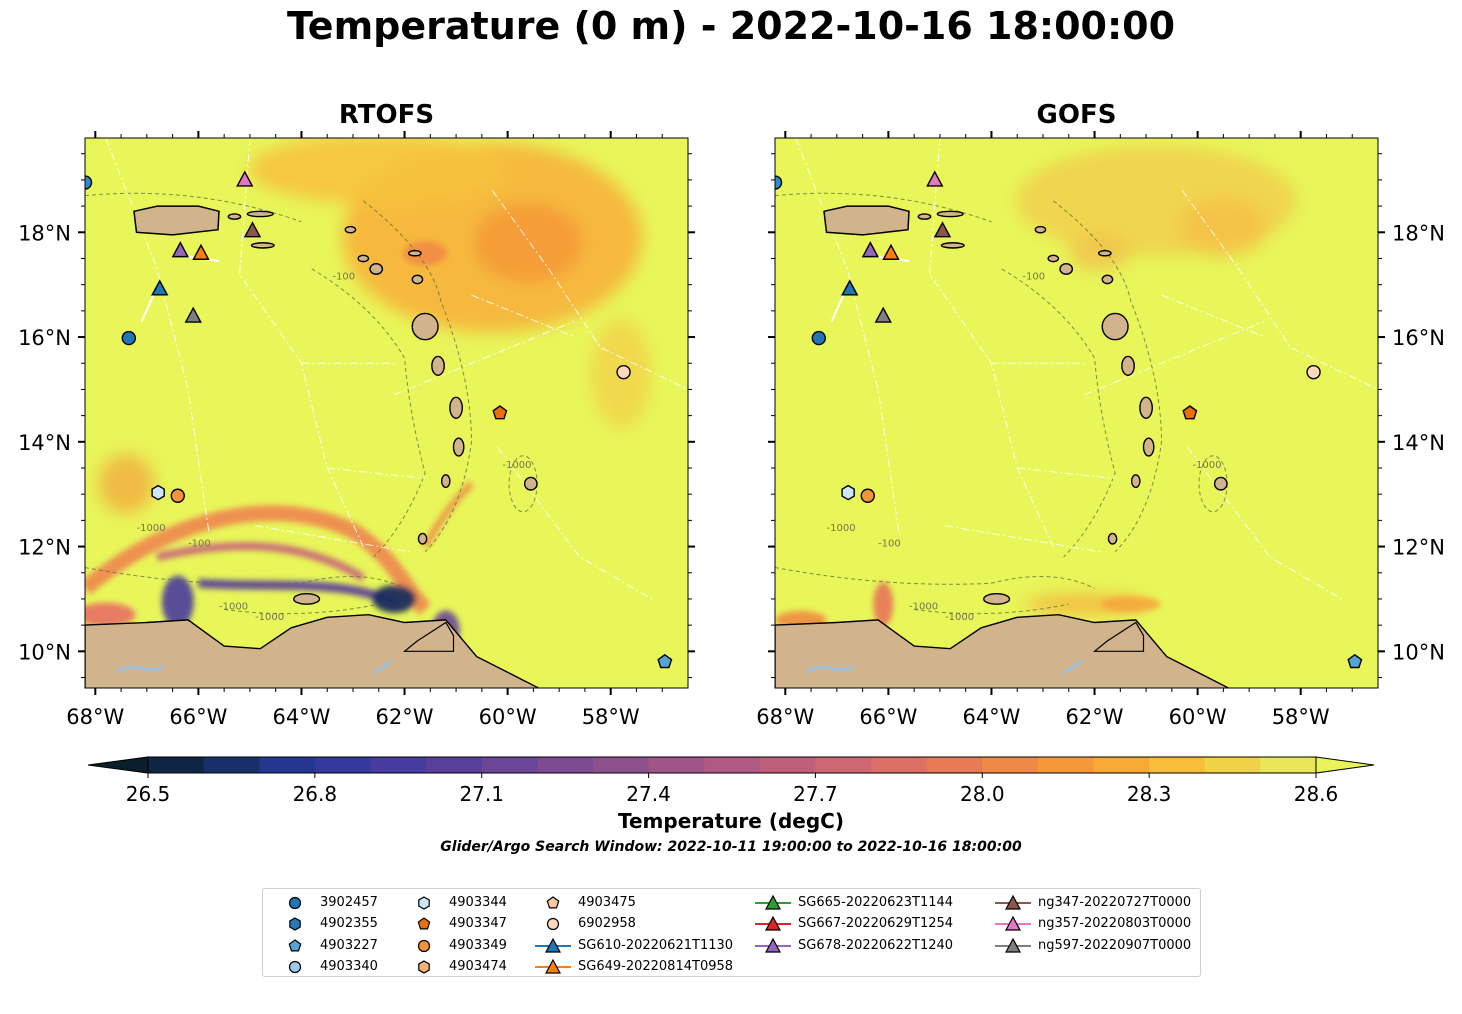 Image resolution: width=1462 pixels, height=1014 pixels. Describe the element at coordinates (731, 821) in the screenshot. I see `colorbar-label: Temperature (degC)` at that location.